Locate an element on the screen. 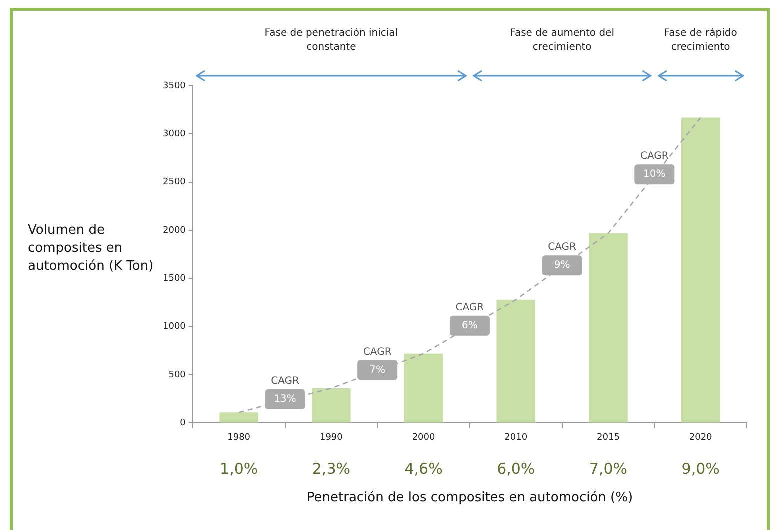  y-tick-label: 3000 is located at coordinates (174, 135).